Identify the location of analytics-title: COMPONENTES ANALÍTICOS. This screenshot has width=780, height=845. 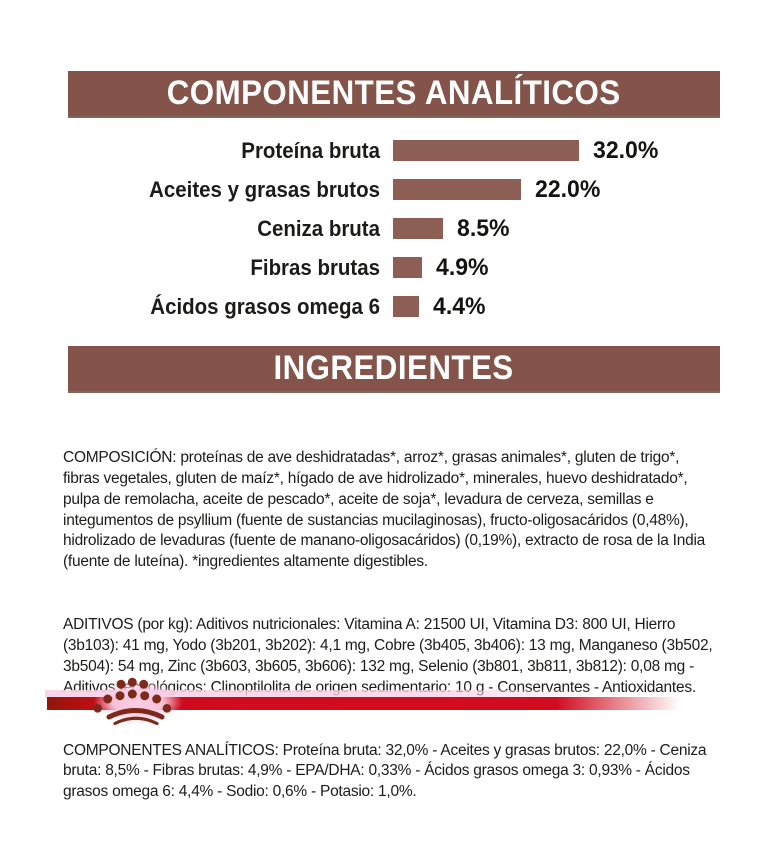
(394, 93).